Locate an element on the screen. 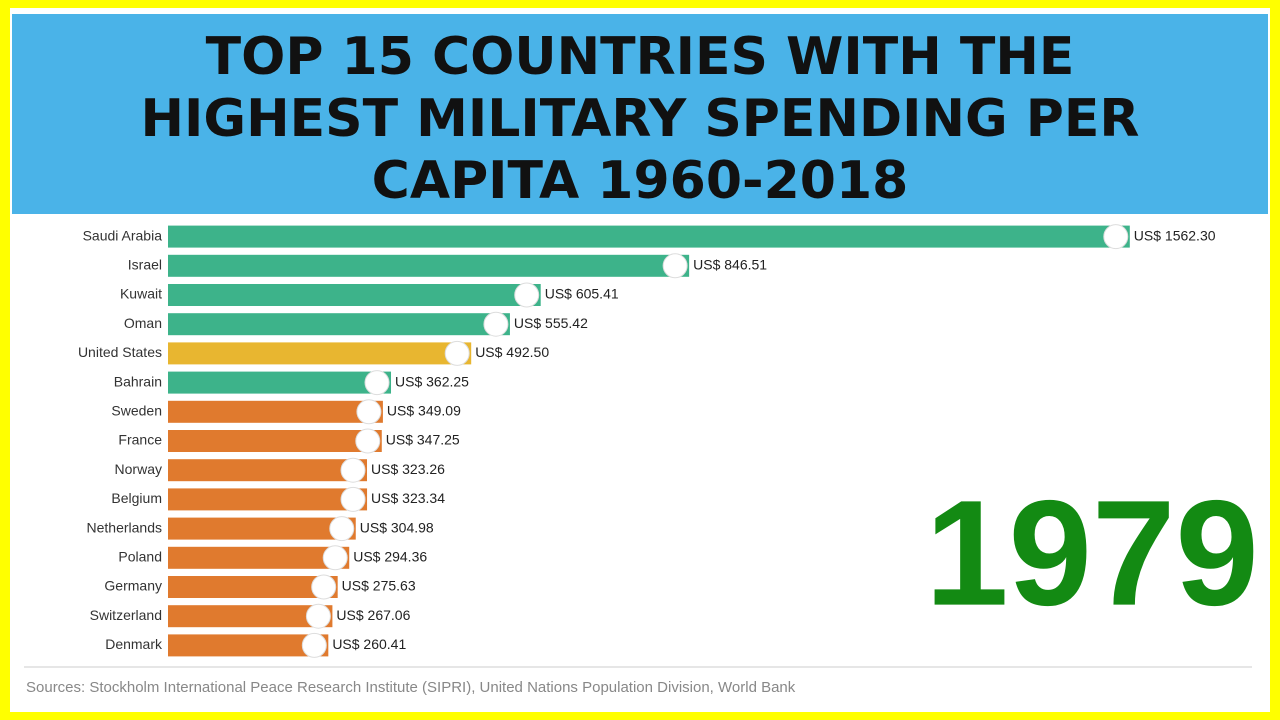 The image size is (1280, 720). value-label: US$ 323.26 is located at coordinates (408, 469).